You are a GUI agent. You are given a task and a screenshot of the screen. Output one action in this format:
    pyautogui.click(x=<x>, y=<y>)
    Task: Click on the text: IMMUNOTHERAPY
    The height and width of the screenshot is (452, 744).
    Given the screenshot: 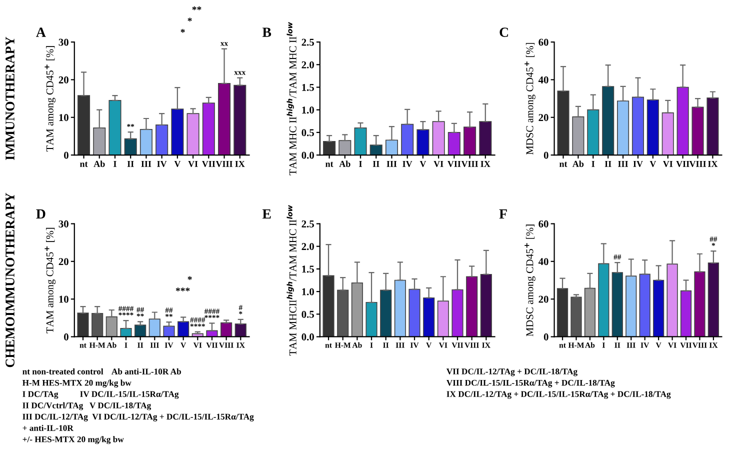 What is the action you would take?
    pyautogui.click(x=10, y=98)
    